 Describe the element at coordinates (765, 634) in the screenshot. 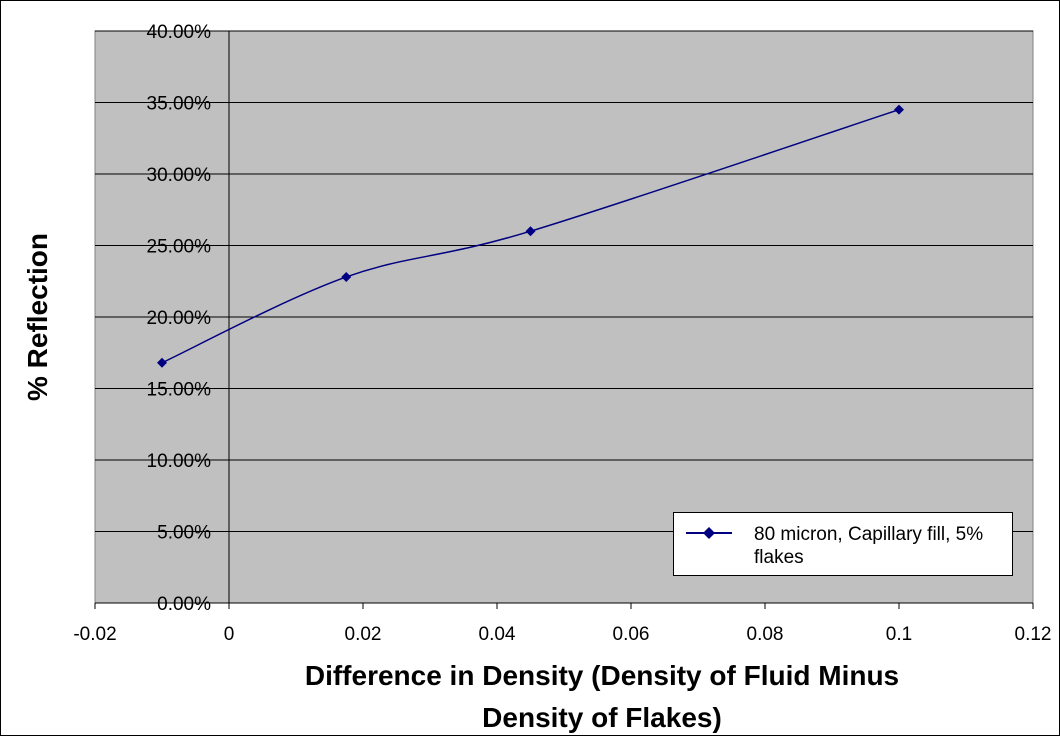

I see `x-tick-label-5: 0.08` at that location.